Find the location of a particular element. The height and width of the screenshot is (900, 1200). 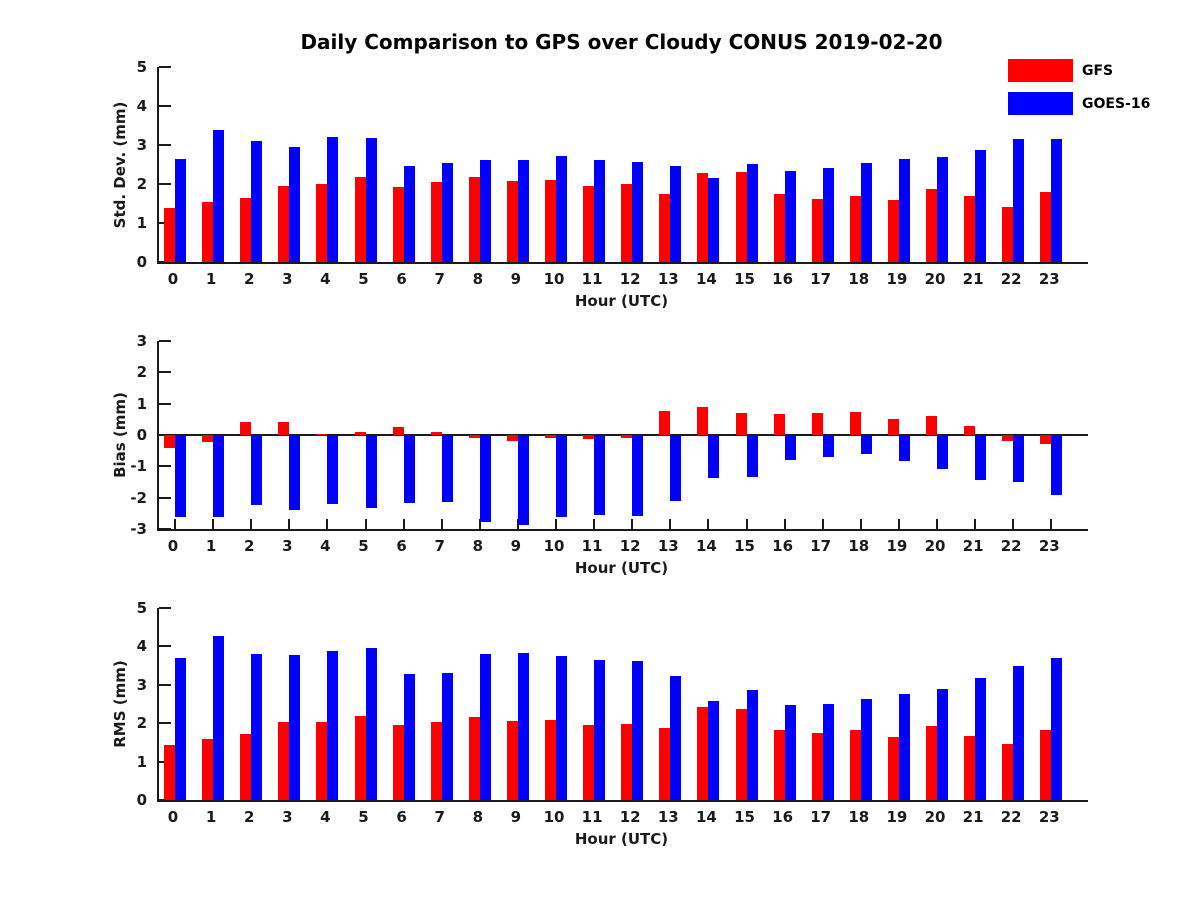

x-tick-label: 3 is located at coordinates (287, 279).